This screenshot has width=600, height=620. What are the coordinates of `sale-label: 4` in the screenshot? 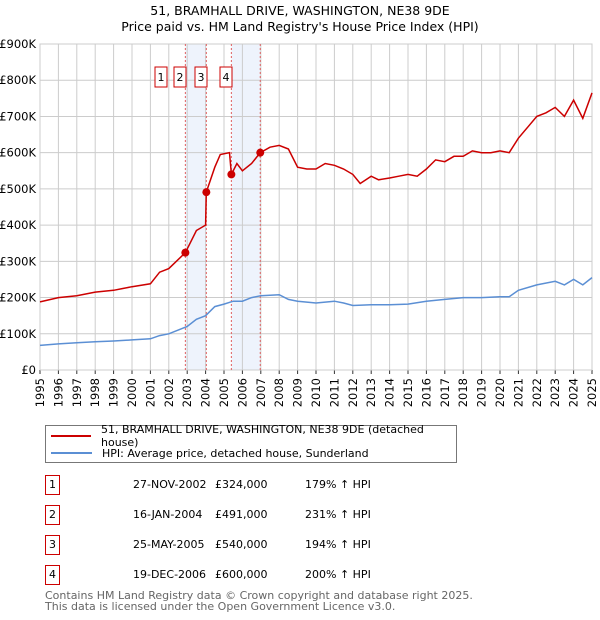 It's located at (226, 77).